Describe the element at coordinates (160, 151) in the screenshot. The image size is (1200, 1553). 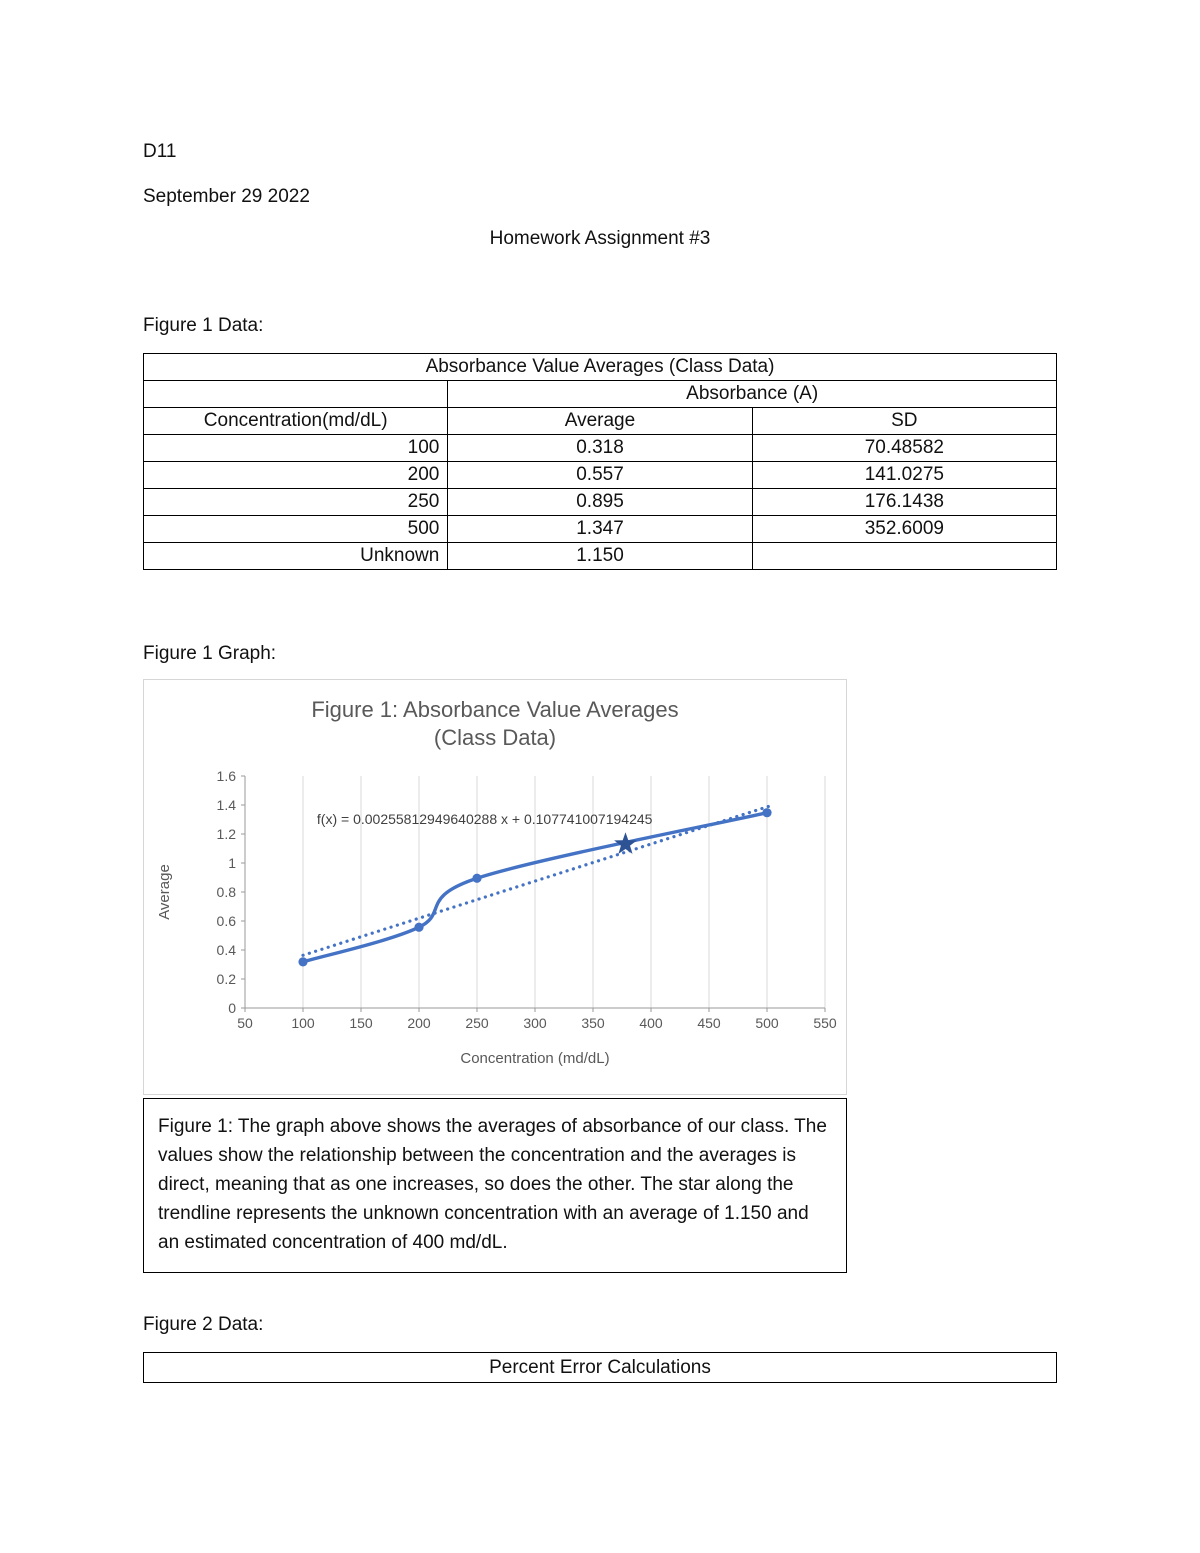
I see `doc-id: D11` at that location.